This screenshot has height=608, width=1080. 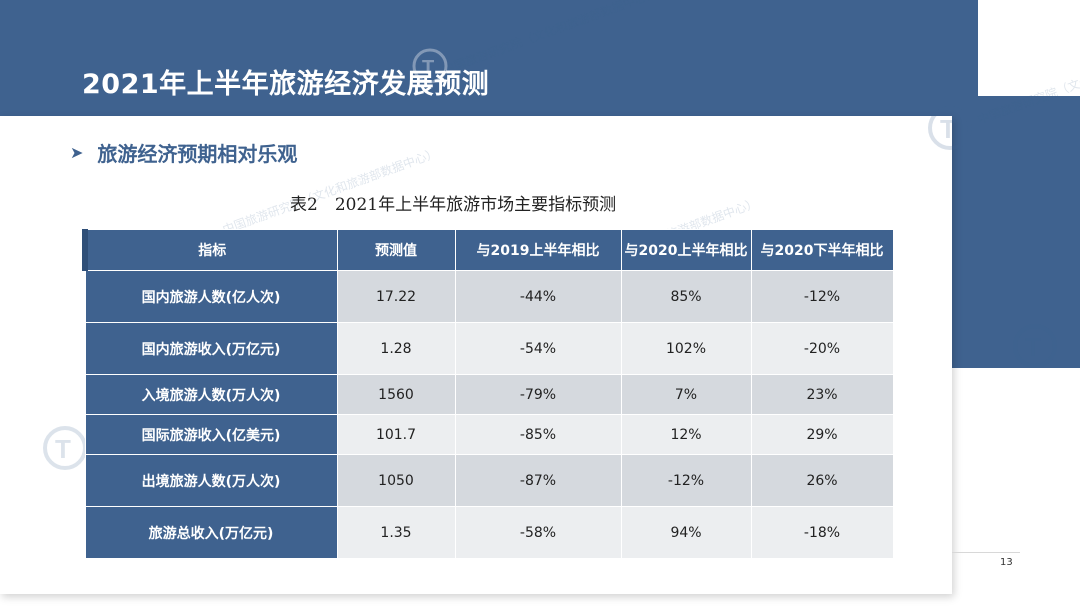 What do you see at coordinates (396, 394) in the screenshot?
I see `table-cell: 1560` at bounding box center [396, 394].